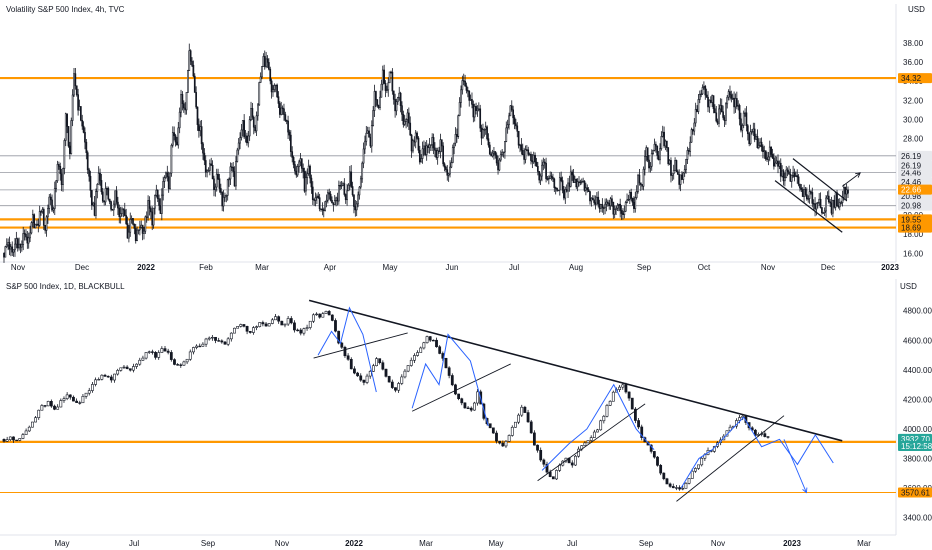  Describe the element at coordinates (916, 9) in the screenshot. I see `vix-currency-label: USD` at that location.